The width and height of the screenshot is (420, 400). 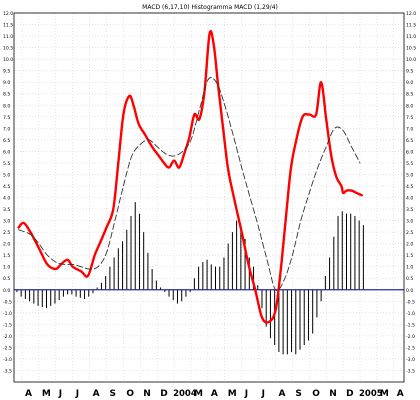 What do you see at coordinates (409, 187) in the screenshot?
I see `y-tick-label-right: 4.5` at bounding box center [409, 187].